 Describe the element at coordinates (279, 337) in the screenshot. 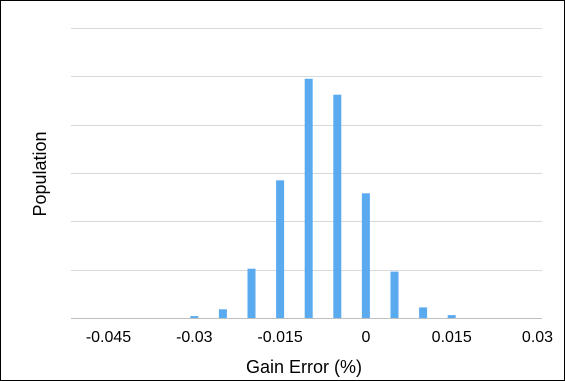

I see `x-tick-label-2: -0.015` at that location.